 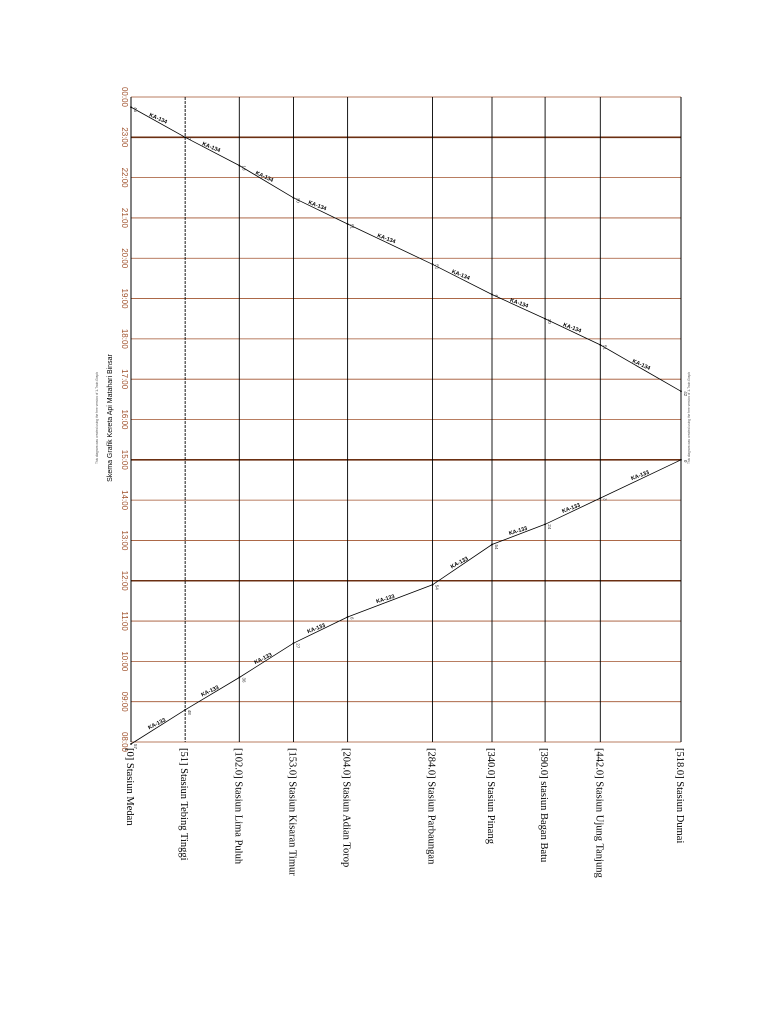 What do you see at coordinates (124, 500) in the screenshot?
I see `time-tick-label: 14:00` at bounding box center [124, 500].